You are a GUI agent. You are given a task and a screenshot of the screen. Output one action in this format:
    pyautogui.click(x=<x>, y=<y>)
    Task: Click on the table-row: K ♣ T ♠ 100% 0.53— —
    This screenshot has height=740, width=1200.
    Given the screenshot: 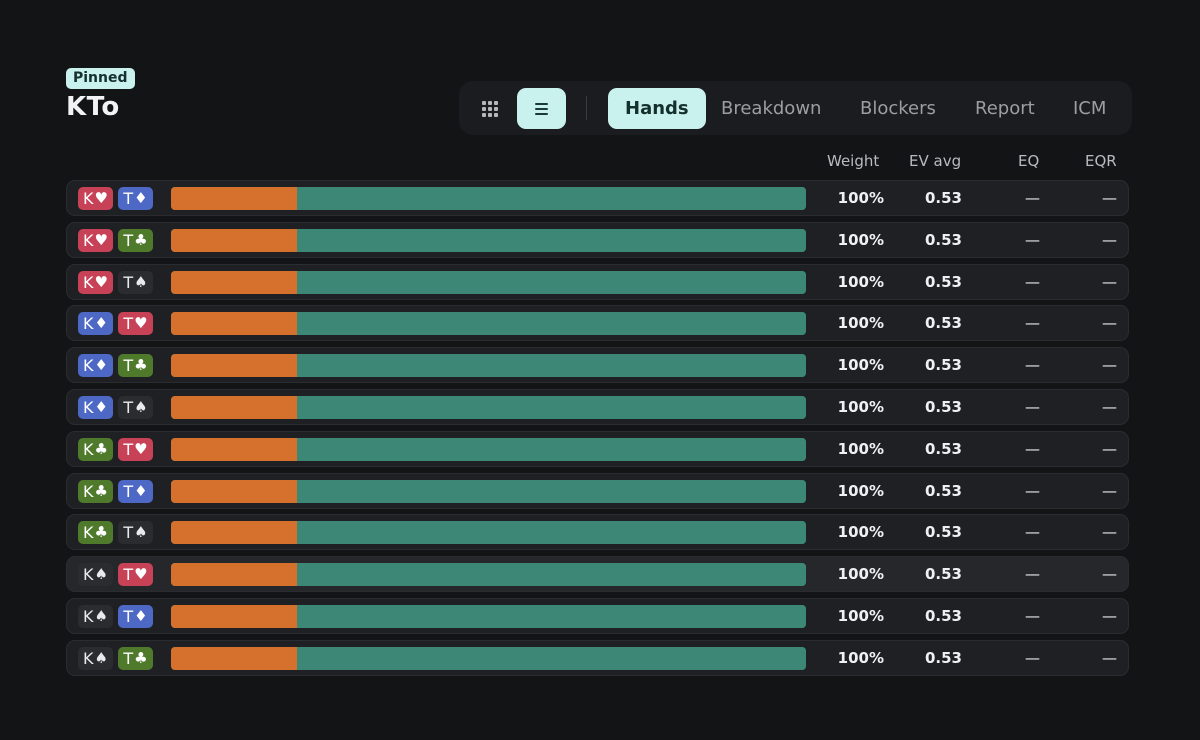 What is the action you would take?
    pyautogui.click(x=597, y=532)
    